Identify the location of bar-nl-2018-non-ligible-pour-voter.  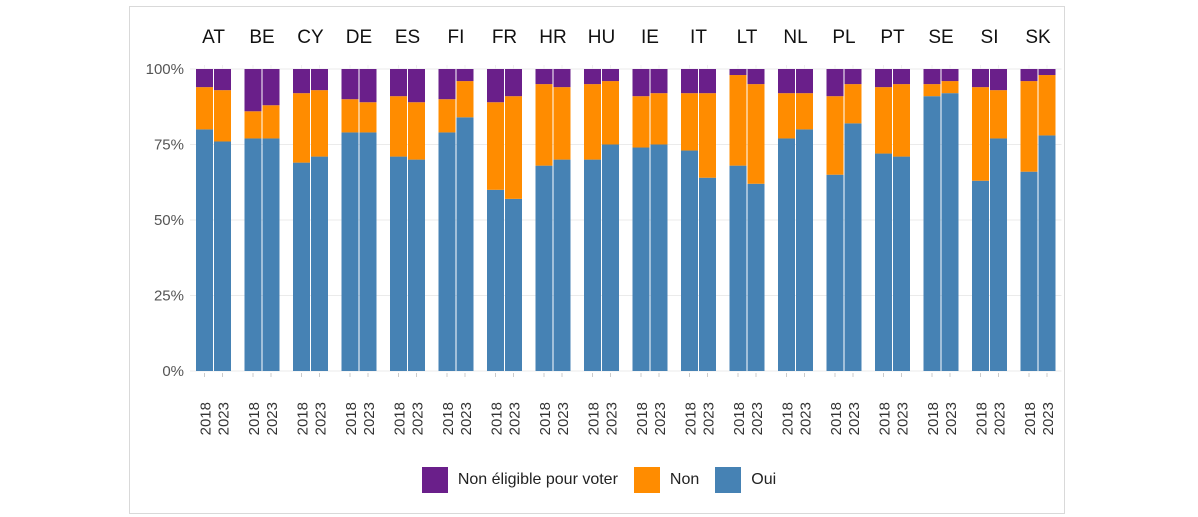
(786, 81).